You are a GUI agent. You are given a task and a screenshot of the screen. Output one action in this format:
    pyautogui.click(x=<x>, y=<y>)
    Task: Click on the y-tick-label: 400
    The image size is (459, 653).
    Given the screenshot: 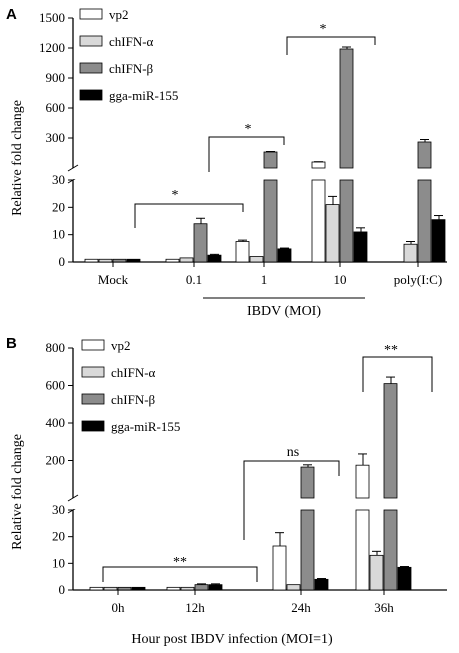 What is the action you would take?
    pyautogui.click(x=56, y=422)
    